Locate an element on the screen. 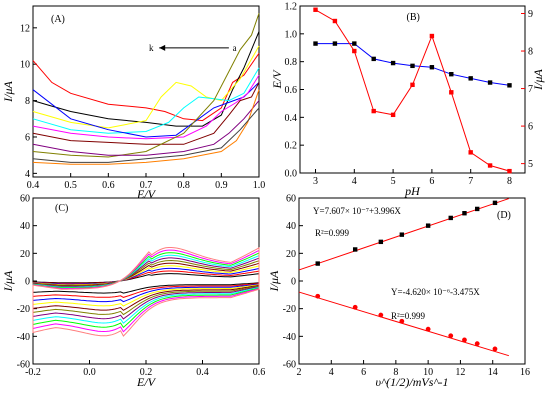  x-tick-label: 0.0 is located at coordinates (89, 372).